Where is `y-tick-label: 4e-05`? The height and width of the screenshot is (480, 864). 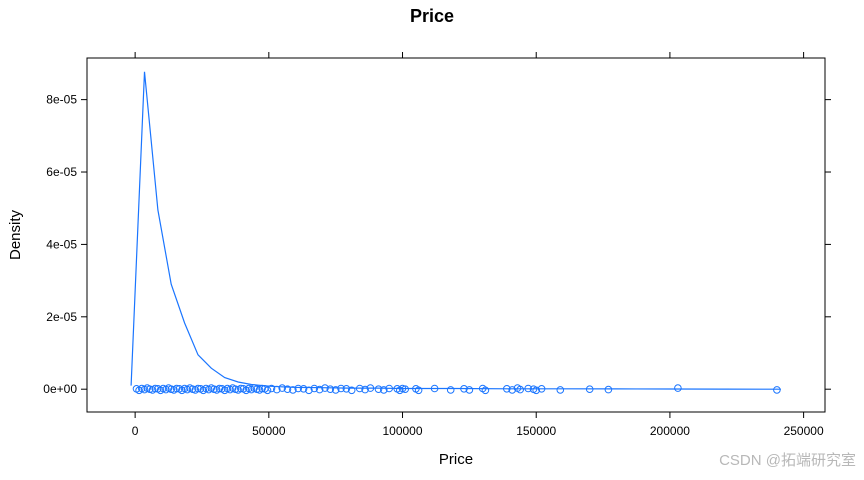
y-tick-label: 4e-05 is located at coordinates (61, 244).